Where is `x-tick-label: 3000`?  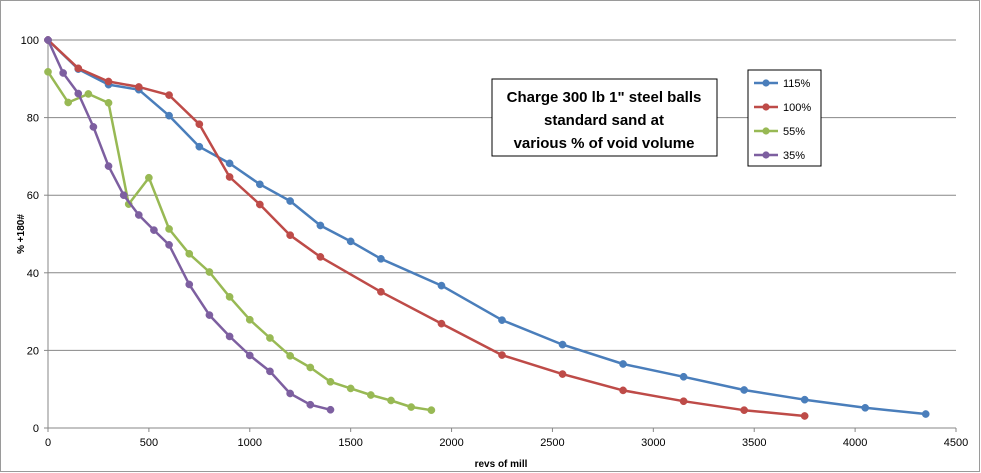 x-tick-label: 3000 is located at coordinates (653, 443).